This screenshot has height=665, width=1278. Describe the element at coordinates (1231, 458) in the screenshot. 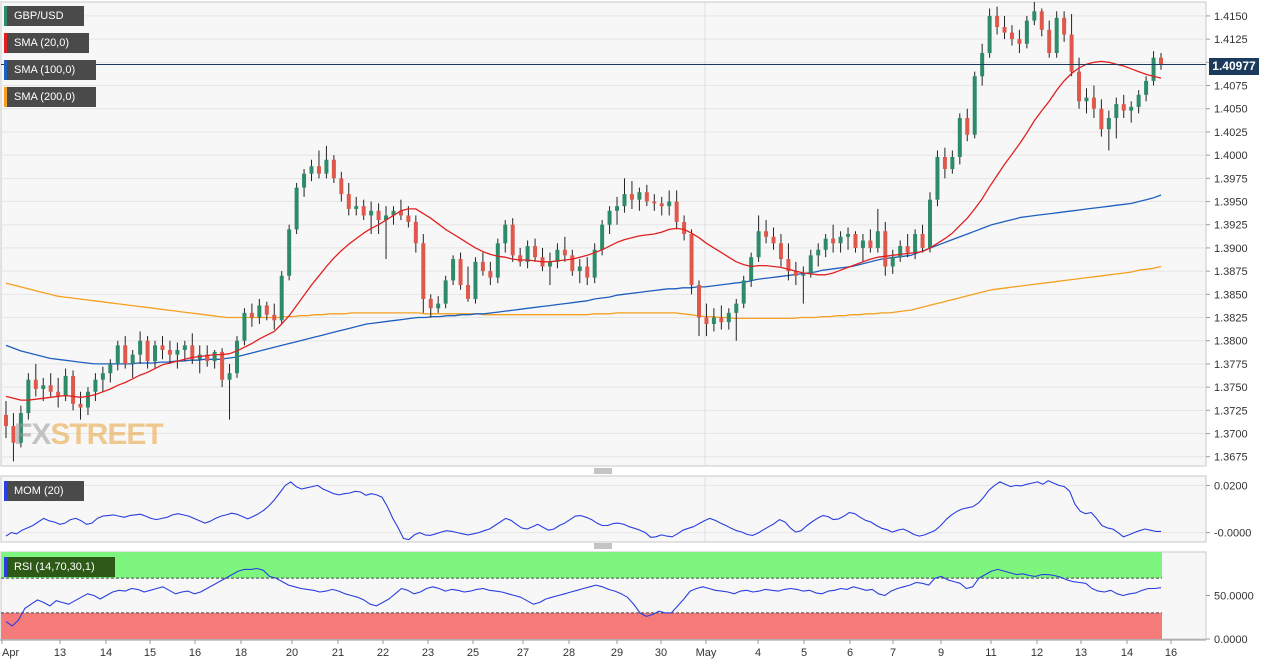

I see `price-tick-label: 1.3675` at that location.